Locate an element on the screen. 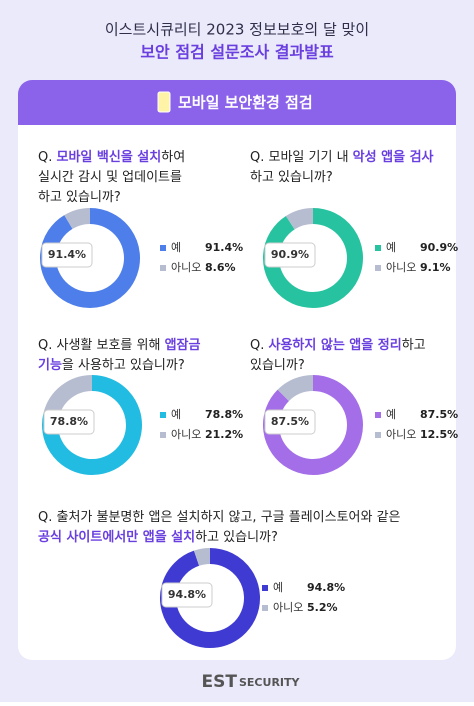 This screenshot has width=474, height=706. question-text: 모바일 기기 내 is located at coordinates (311, 157).